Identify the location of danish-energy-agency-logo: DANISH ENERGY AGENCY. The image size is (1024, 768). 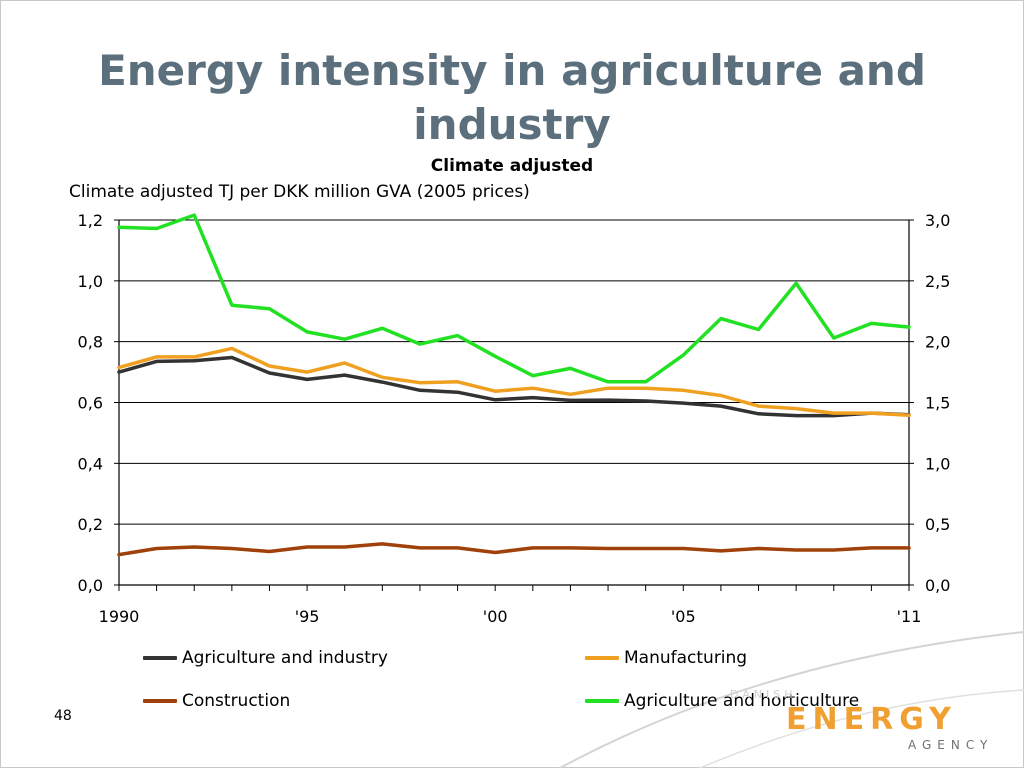
(865, 720).